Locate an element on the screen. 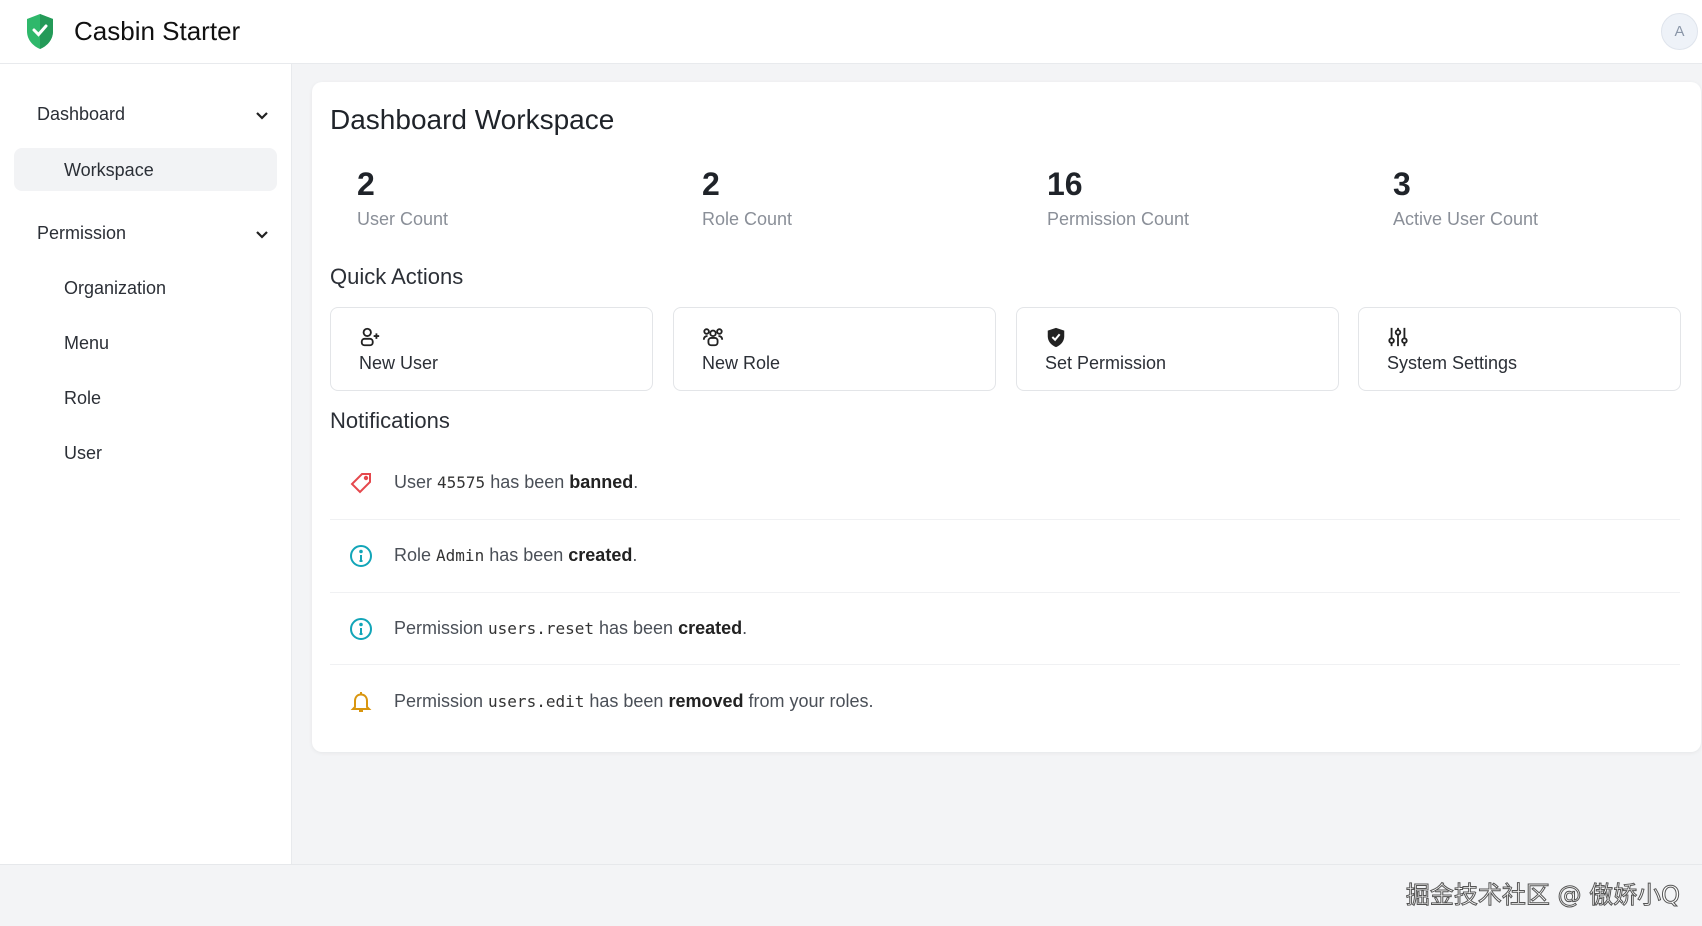  shield-check-icon is located at coordinates (1056, 337).